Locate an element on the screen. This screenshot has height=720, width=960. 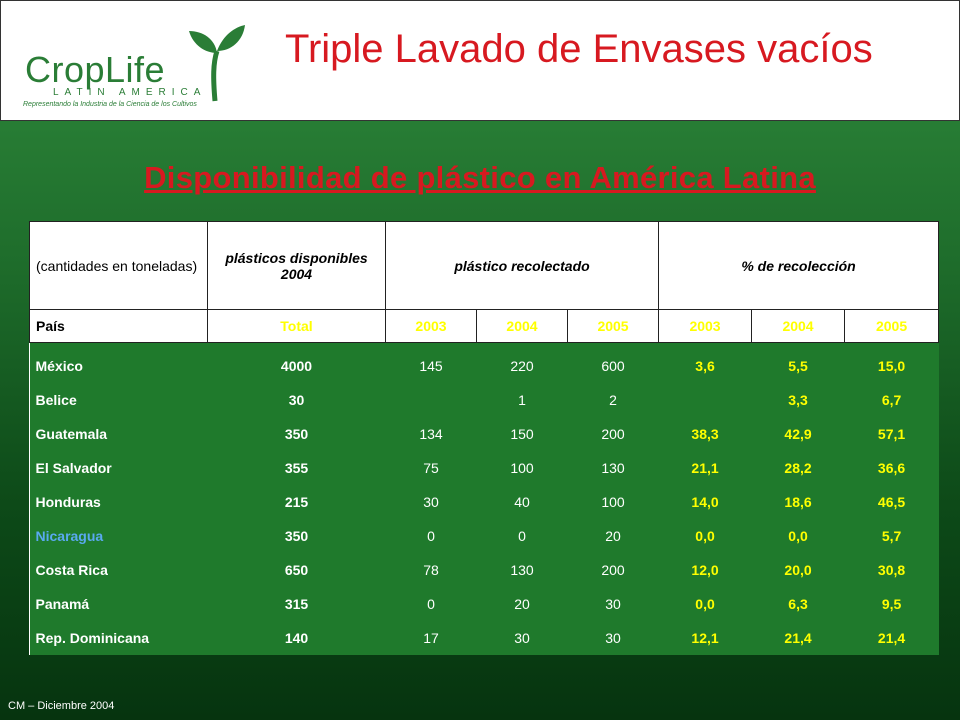
collected-cell: 100 is located at coordinates (522, 468).